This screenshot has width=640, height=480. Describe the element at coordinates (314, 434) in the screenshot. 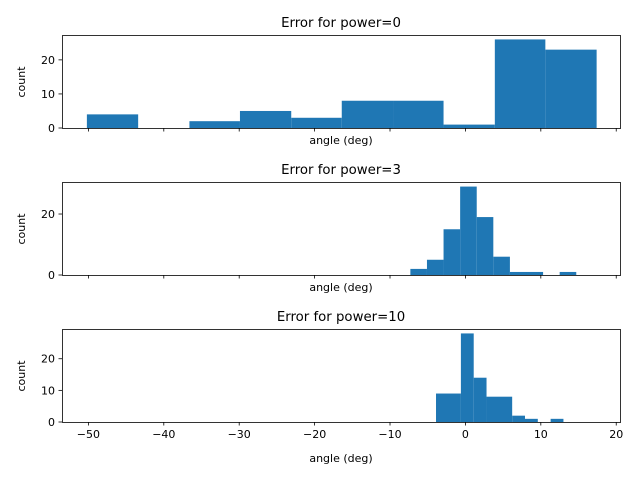

I see `x-tick-label: −20` at that location.